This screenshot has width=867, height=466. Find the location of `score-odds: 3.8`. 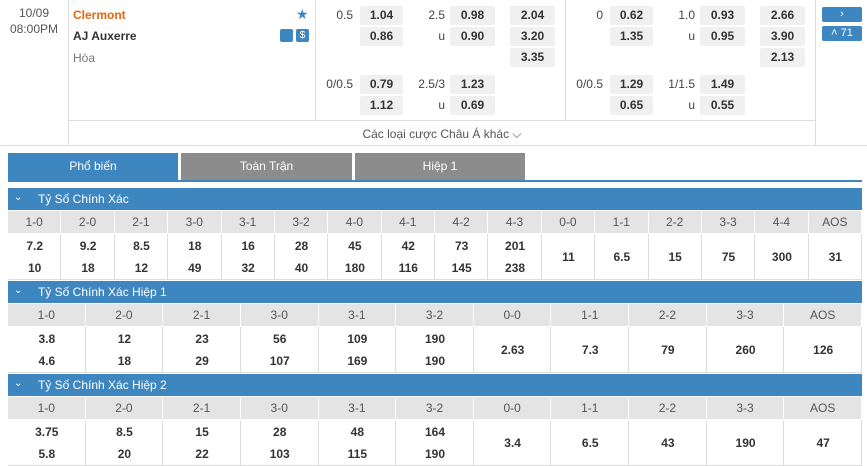

score-odds: 3.8 is located at coordinates (47, 339).